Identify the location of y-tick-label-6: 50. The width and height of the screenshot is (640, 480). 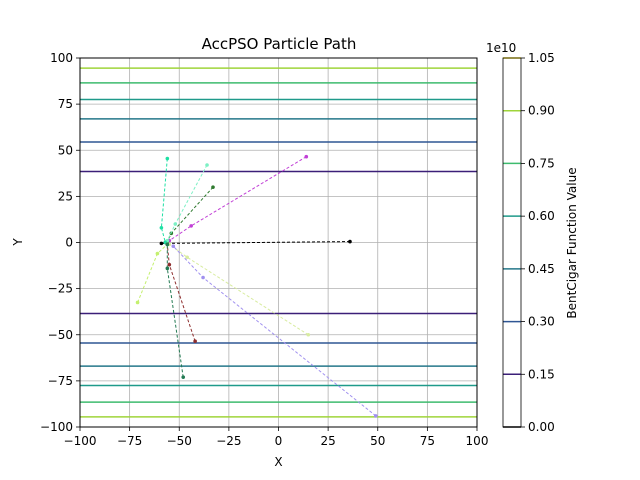
(65, 150).